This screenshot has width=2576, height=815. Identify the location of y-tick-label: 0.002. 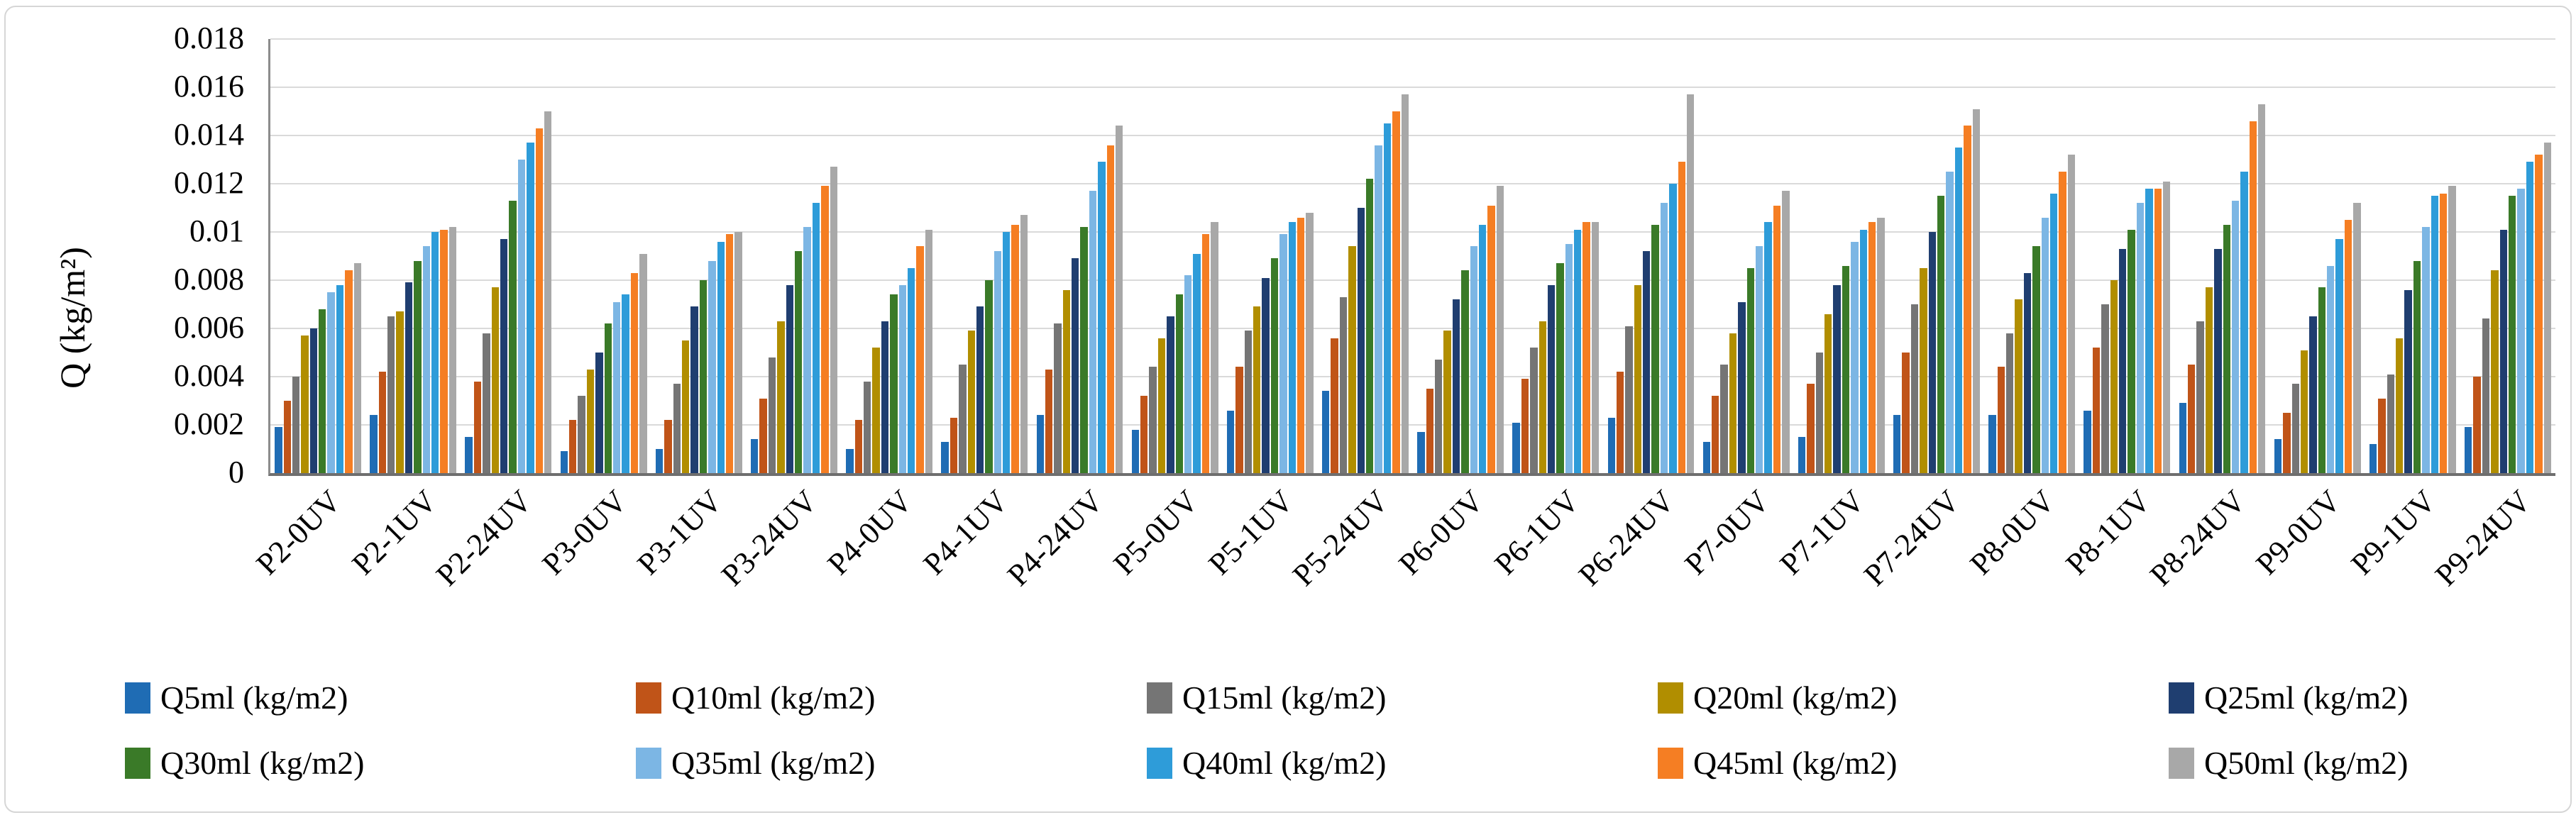
(209, 424).